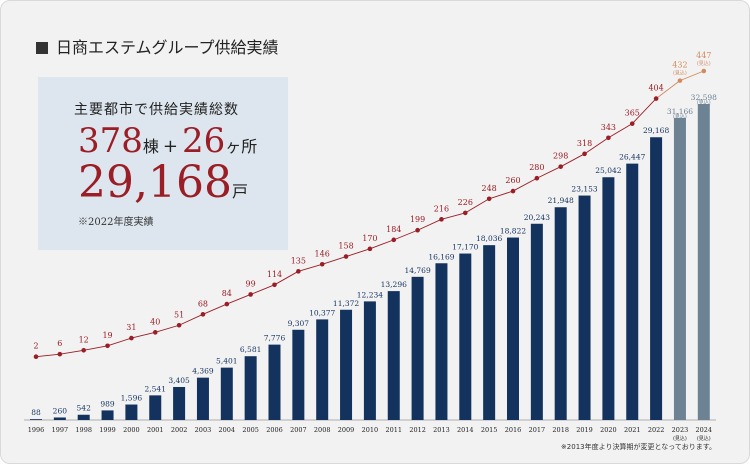 The height and width of the screenshot is (464, 750). I want to click on bar-value-label: 6,581, so click(250, 349).